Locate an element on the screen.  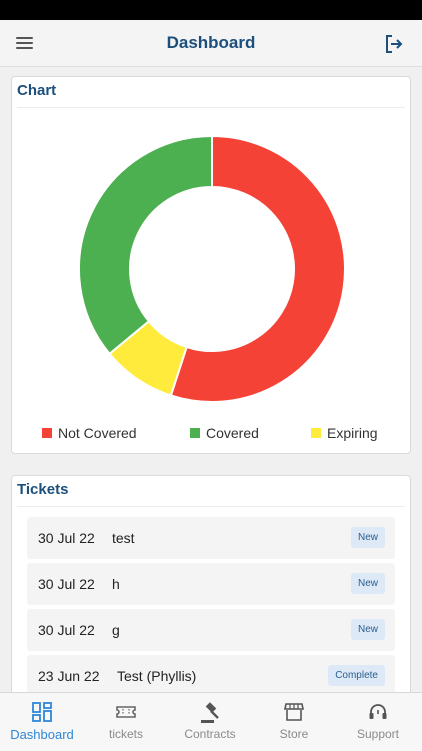
page-title: Dashboard is located at coordinates (211, 42).